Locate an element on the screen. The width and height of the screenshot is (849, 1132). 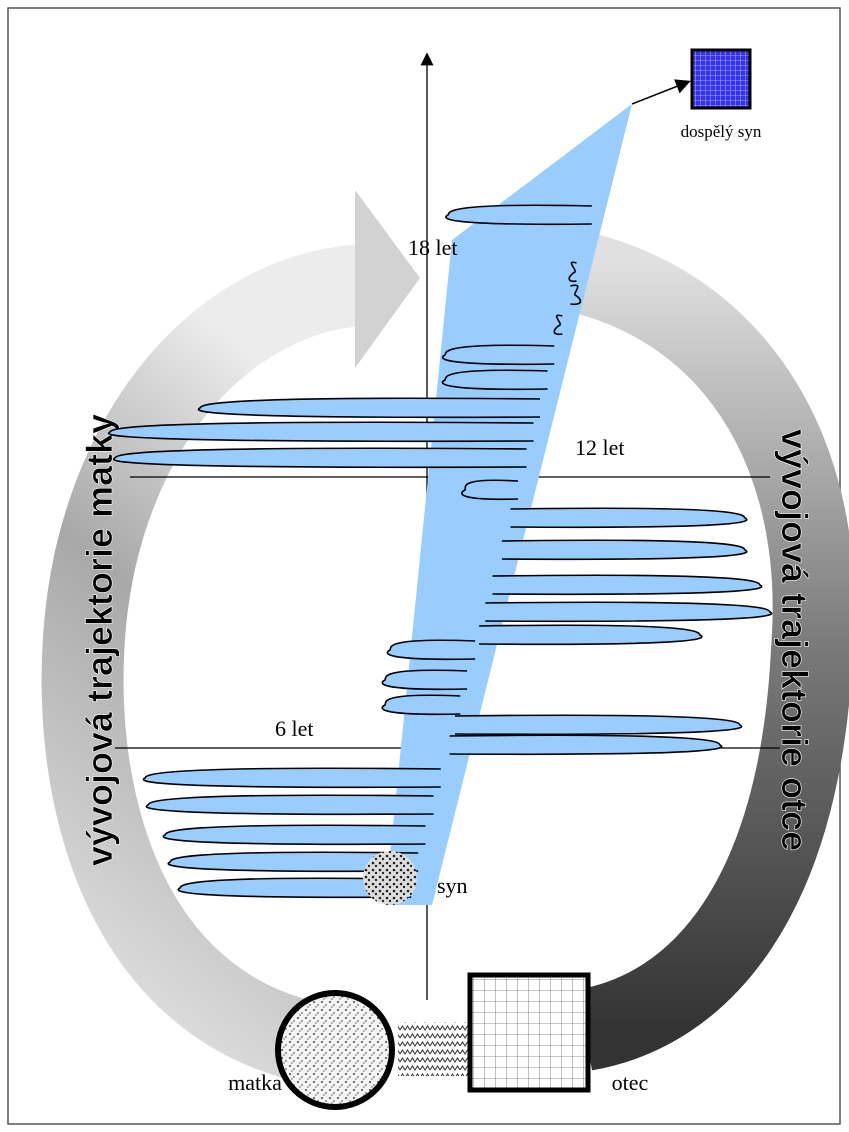
father-trajectory-label: vývojová trajektorie otce is located at coordinates (794, 640).